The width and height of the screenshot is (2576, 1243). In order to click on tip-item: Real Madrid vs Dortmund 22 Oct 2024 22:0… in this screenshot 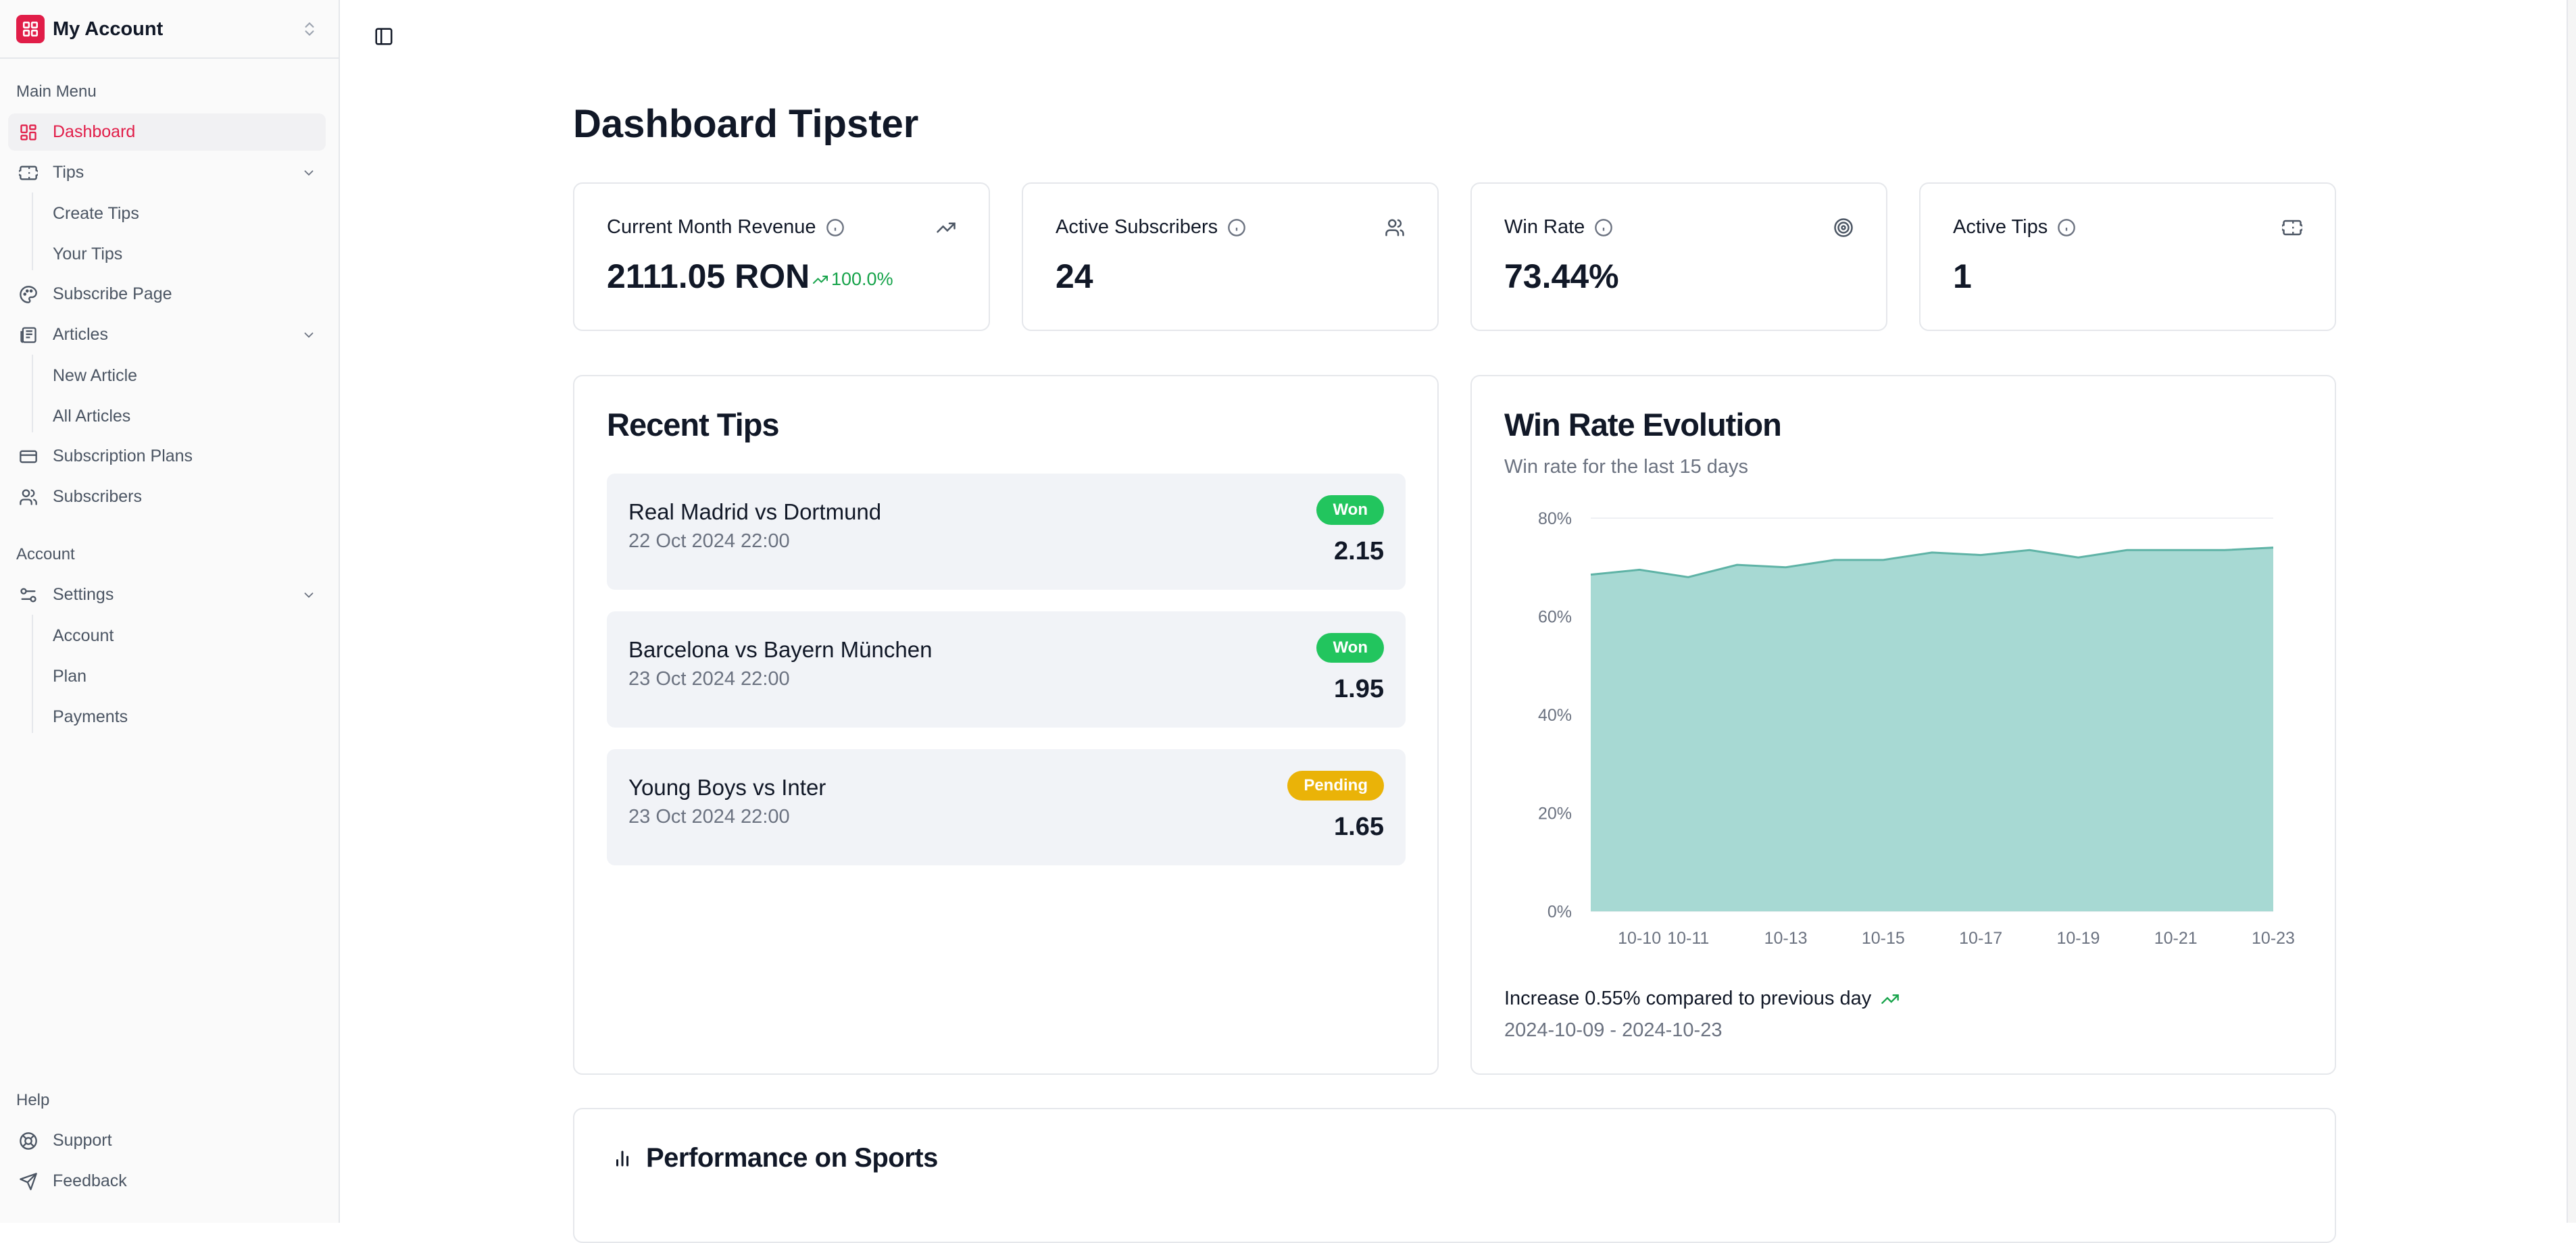, I will do `click(1007, 532)`.